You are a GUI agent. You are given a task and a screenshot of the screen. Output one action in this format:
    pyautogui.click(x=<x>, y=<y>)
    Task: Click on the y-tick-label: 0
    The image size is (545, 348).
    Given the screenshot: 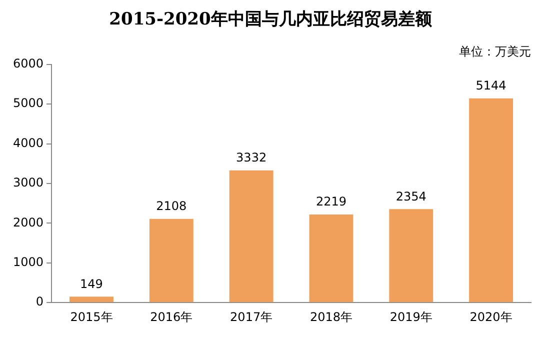 What is the action you would take?
    pyautogui.click(x=40, y=301)
    